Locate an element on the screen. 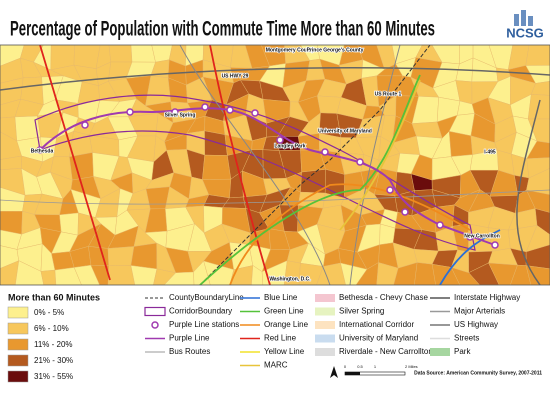 The height and width of the screenshot is (400, 550). legend-label: Bus Routes is located at coordinates (189, 351).